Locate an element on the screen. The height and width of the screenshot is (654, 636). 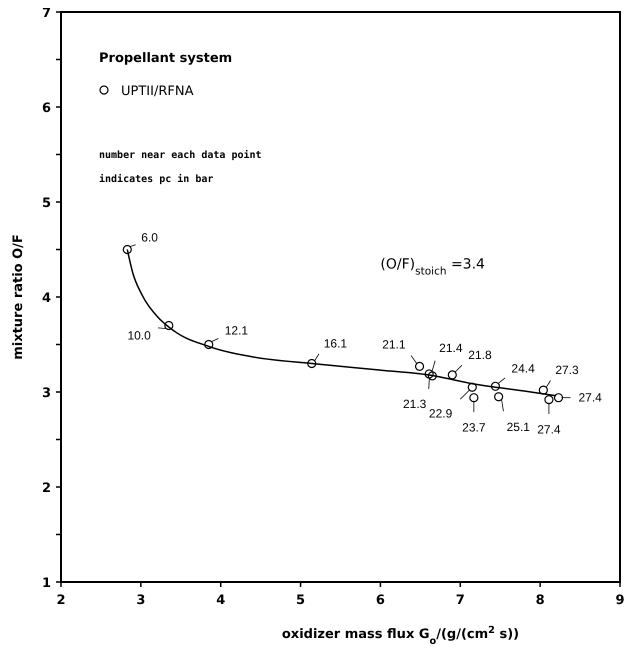
x-axis-title: oxidizer mass flux G$_{o}$/(g/(cm$^{2}$ s)) is located at coordinates (401, 635).